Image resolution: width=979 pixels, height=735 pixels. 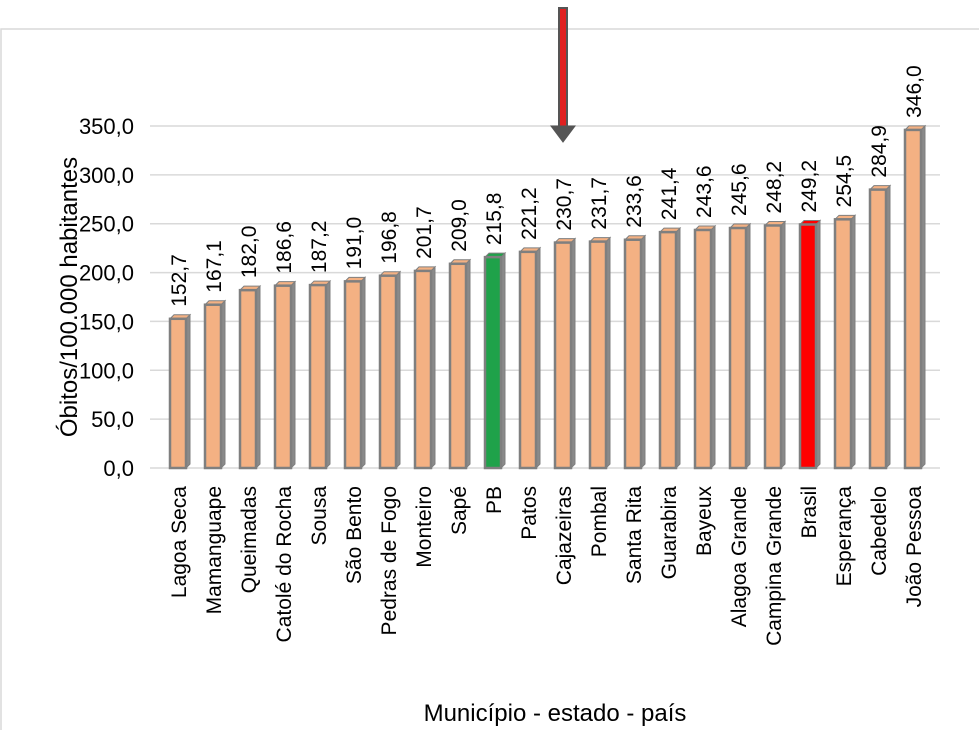 What do you see at coordinates (249, 539) in the screenshot?
I see `x-tick-label: Queimadas` at bounding box center [249, 539].